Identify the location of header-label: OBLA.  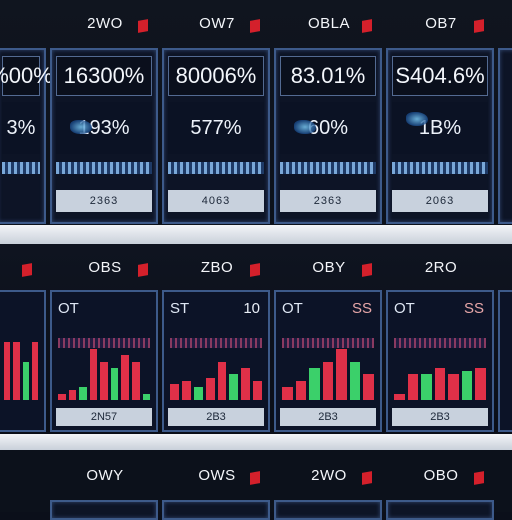
(329, 23).